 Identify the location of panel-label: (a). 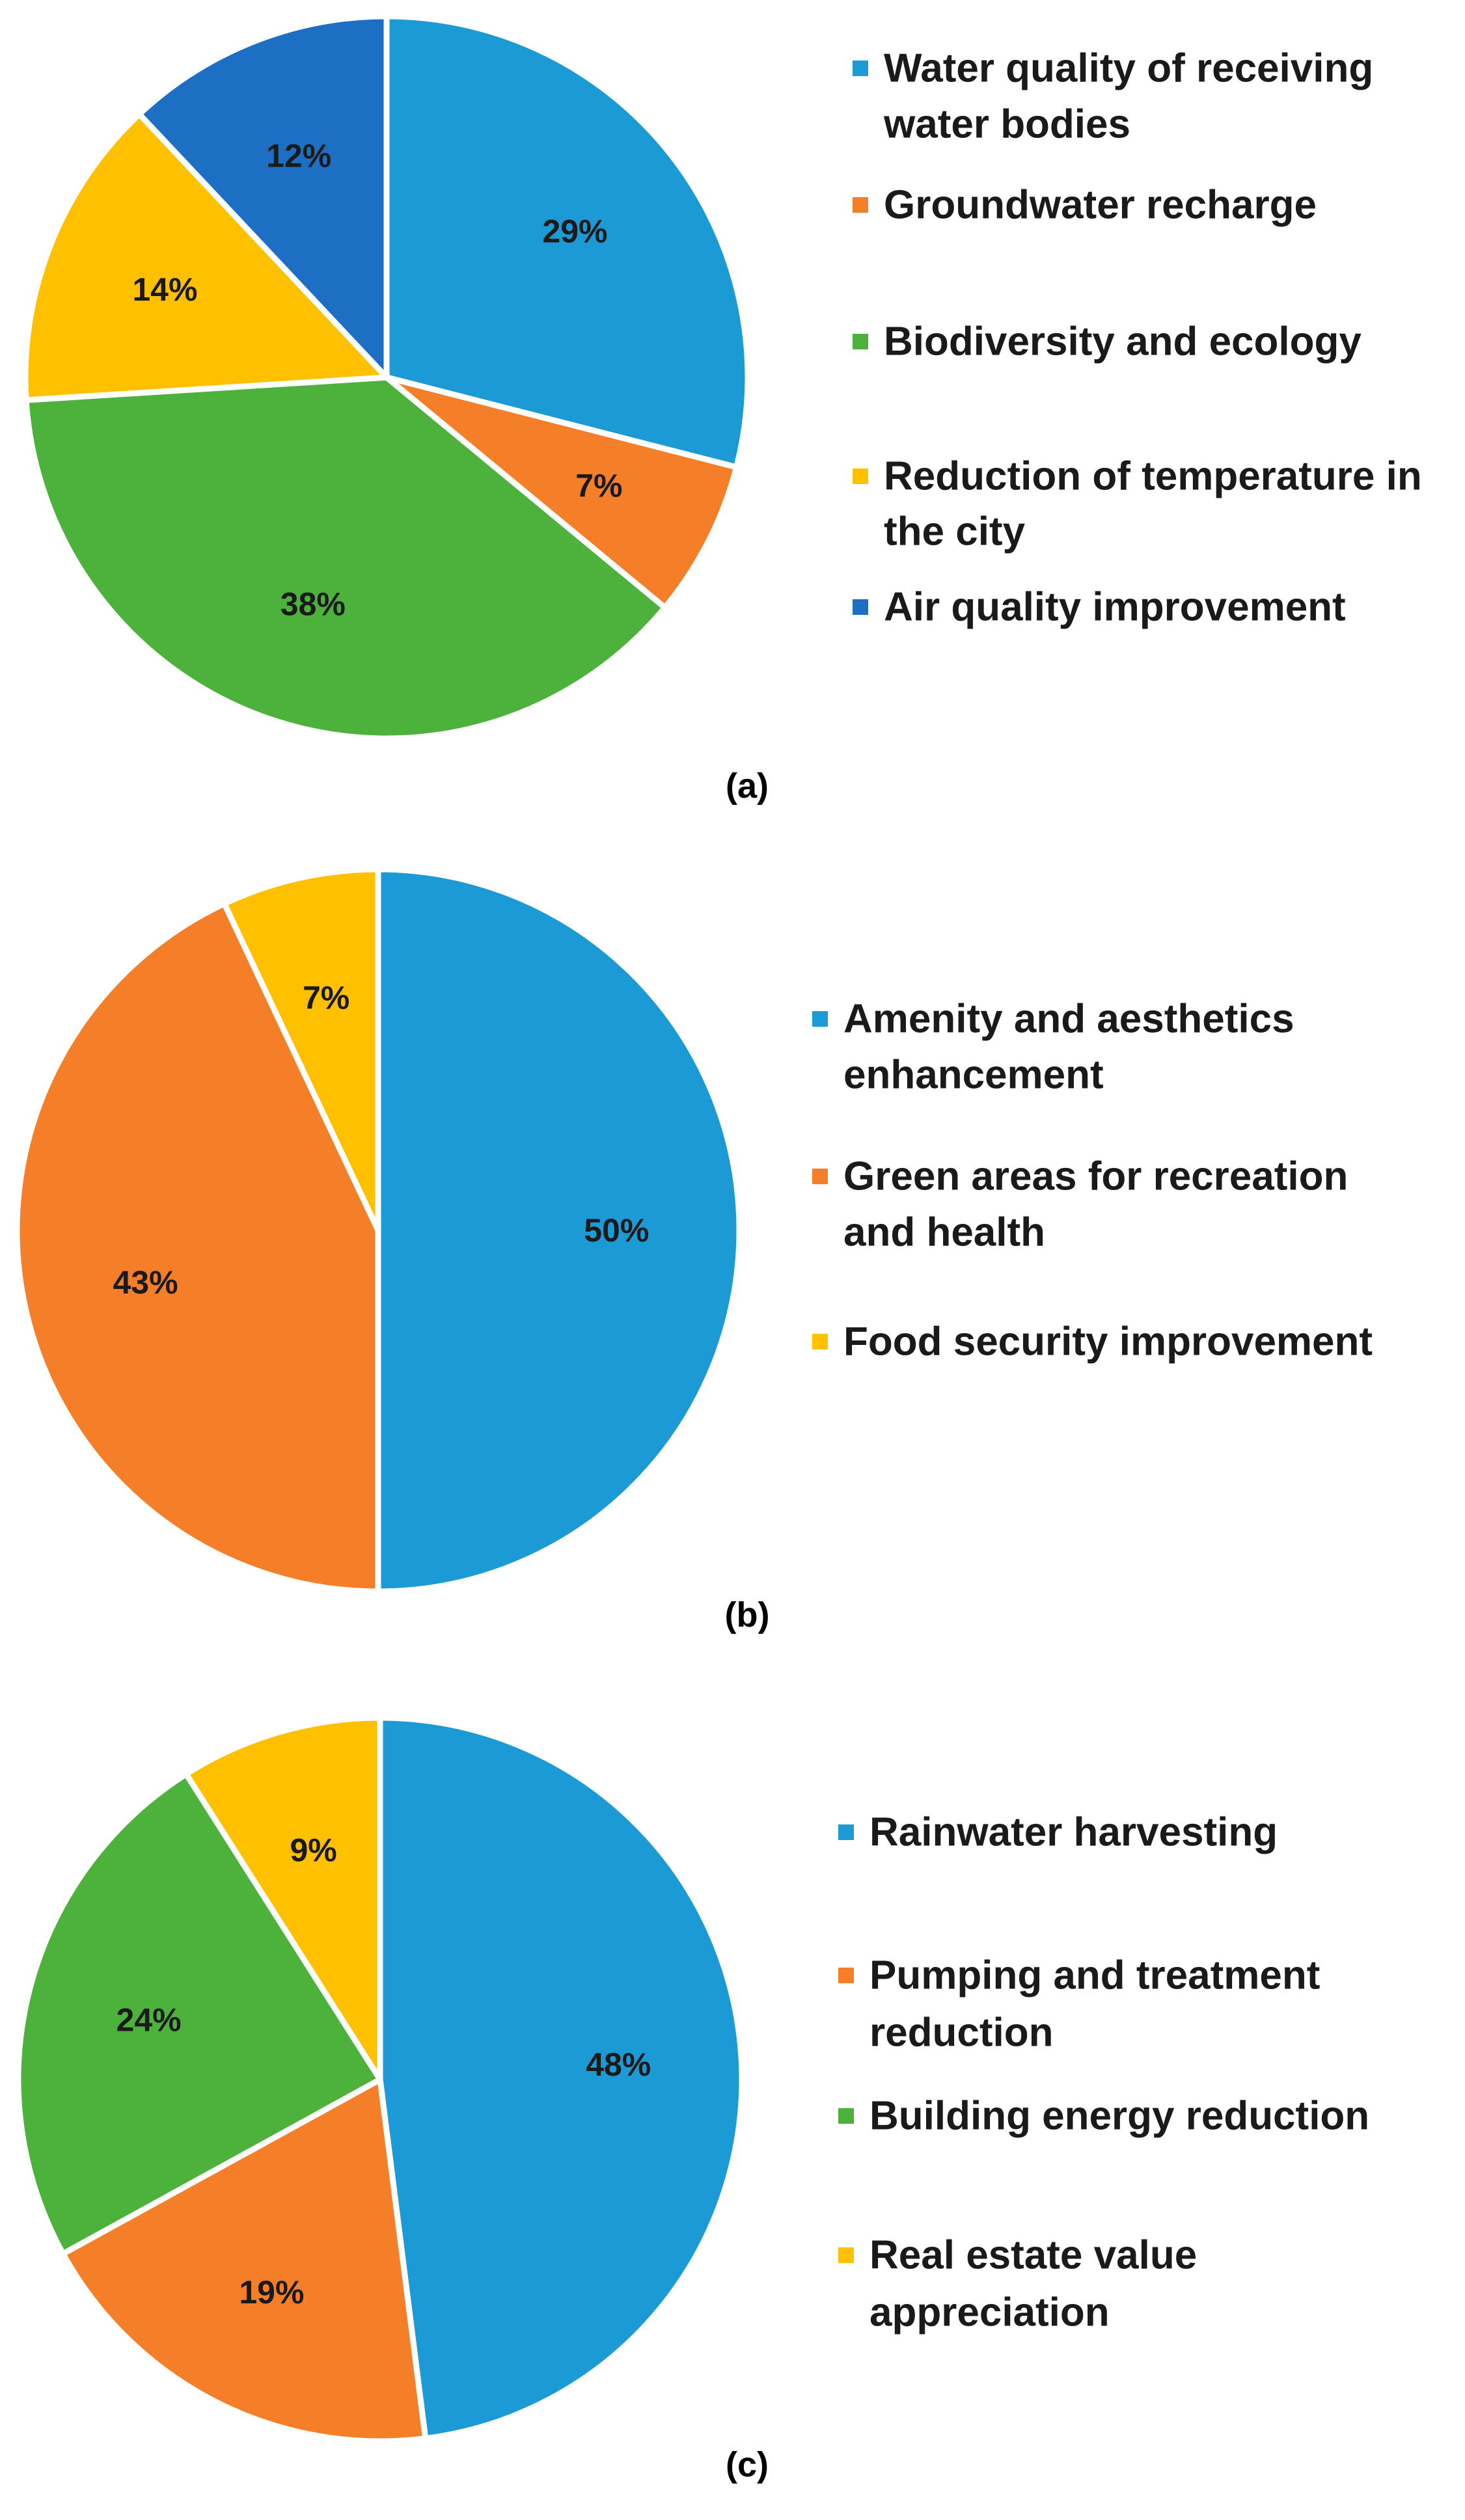
(747, 786).